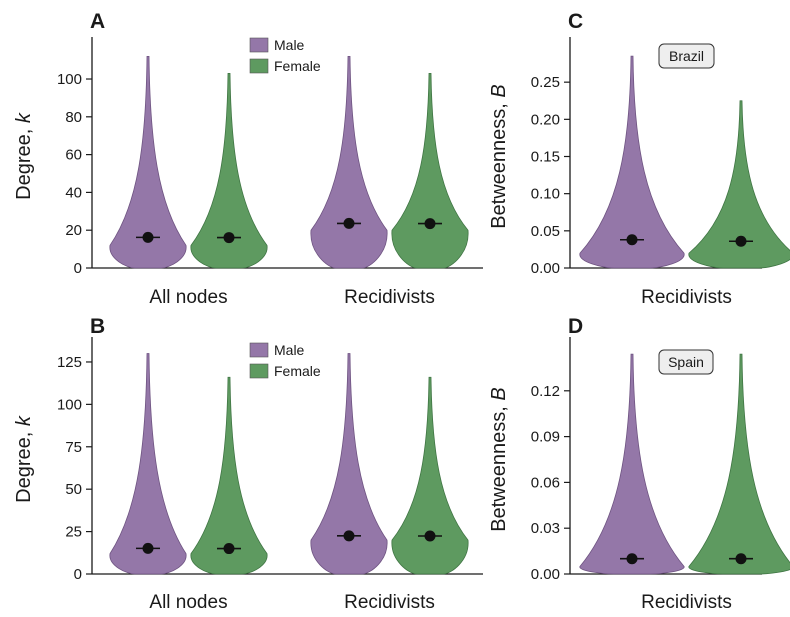  I want to click on y-tick-label: 25, so click(73, 532).